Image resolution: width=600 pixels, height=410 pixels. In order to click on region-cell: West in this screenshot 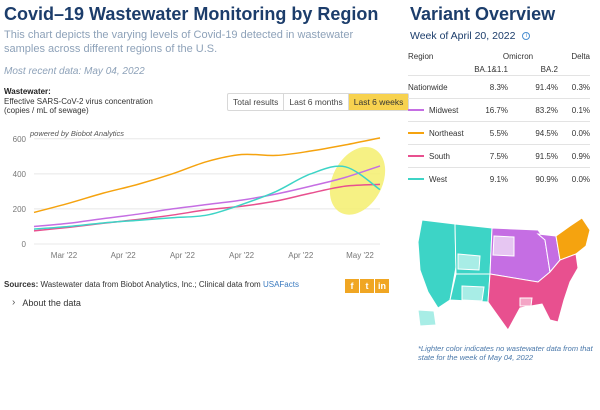, I will do `click(441, 179)`.